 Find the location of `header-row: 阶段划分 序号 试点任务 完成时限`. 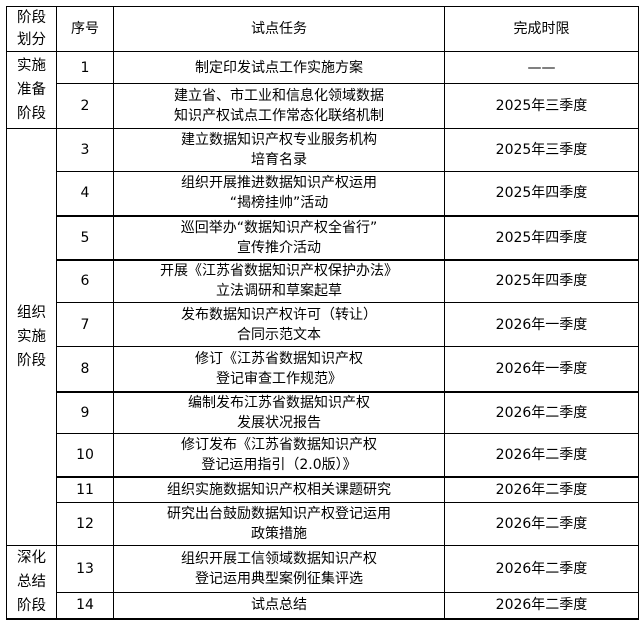

header-row: 阶段划分 序号 试点任务 完成时限 is located at coordinates (322, 29).